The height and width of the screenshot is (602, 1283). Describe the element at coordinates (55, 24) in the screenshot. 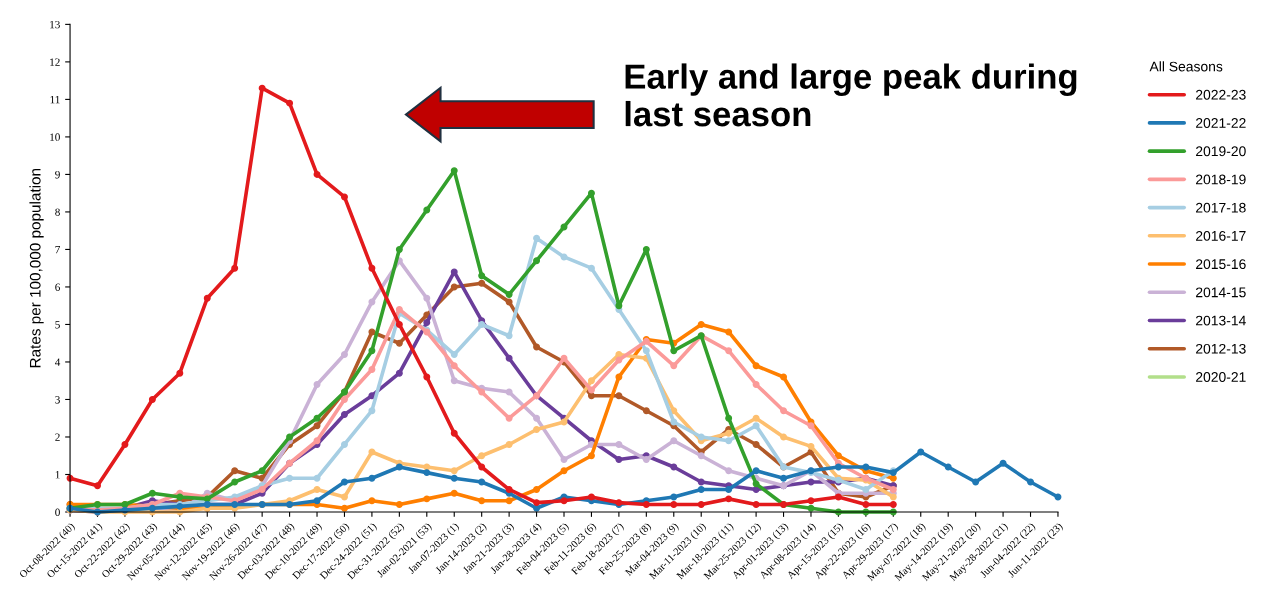

I see `y-tick-label: 13` at that location.